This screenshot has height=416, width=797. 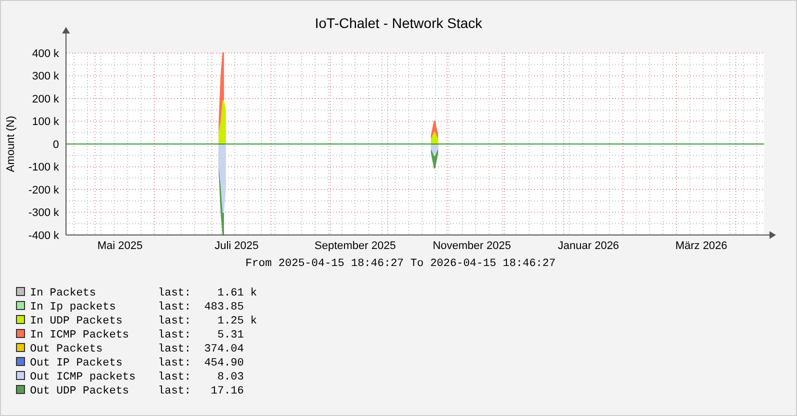 I want to click on y-tick-label: 0, so click(x=55, y=144).